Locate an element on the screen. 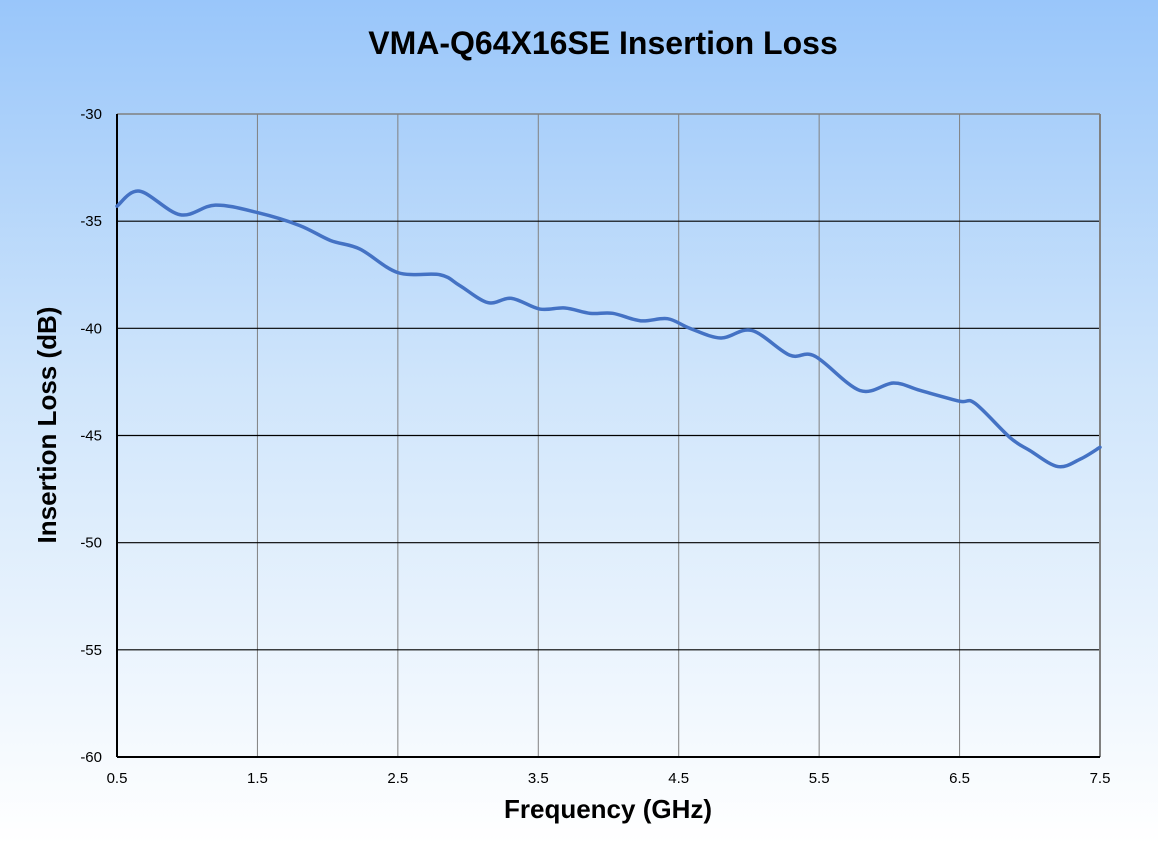  x-tick-label: 6.5 is located at coordinates (959, 778).